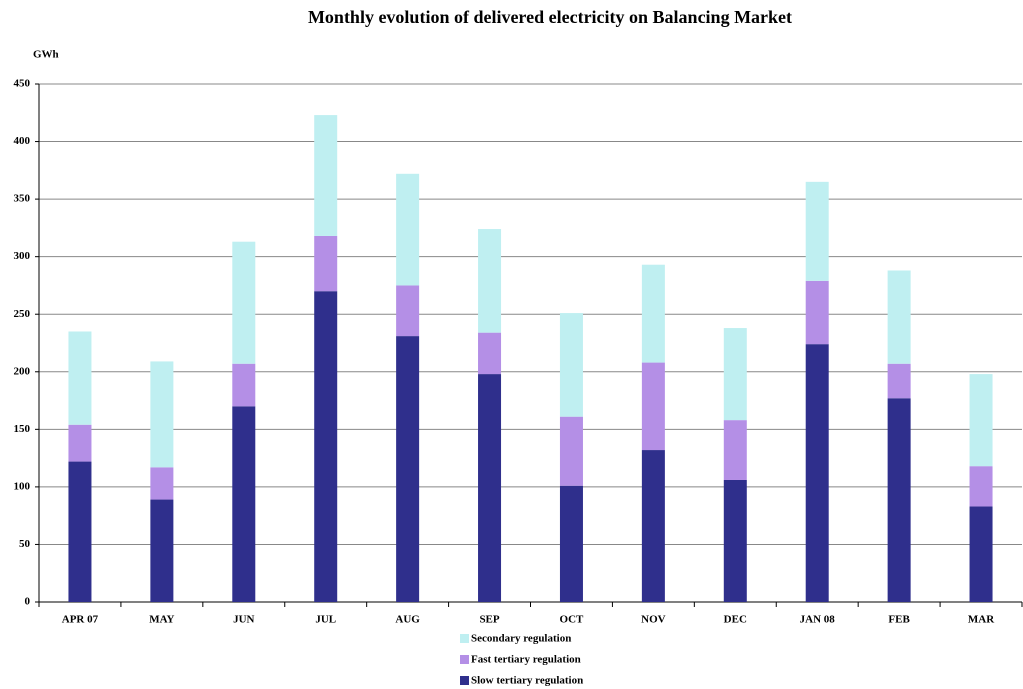 Image resolution: width=1023 pixels, height=689 pixels. What do you see at coordinates (22, 84) in the screenshot?
I see `y-tick-label: 450` at bounding box center [22, 84].